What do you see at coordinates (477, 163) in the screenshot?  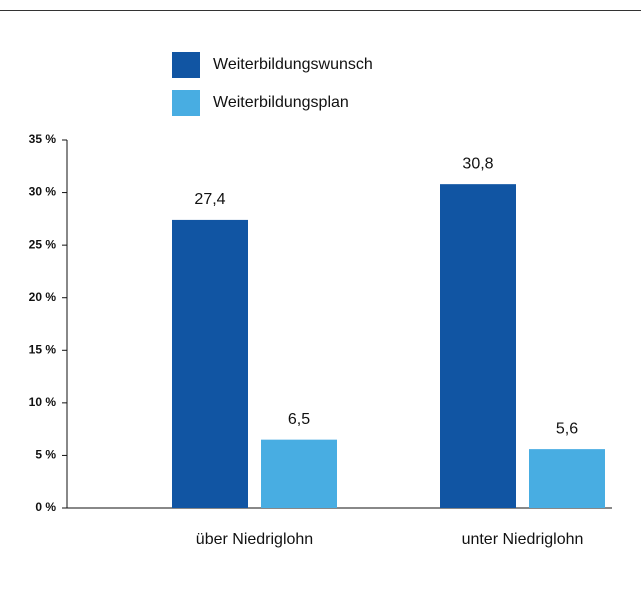 I see `value-label: 30,8` at bounding box center [477, 163].